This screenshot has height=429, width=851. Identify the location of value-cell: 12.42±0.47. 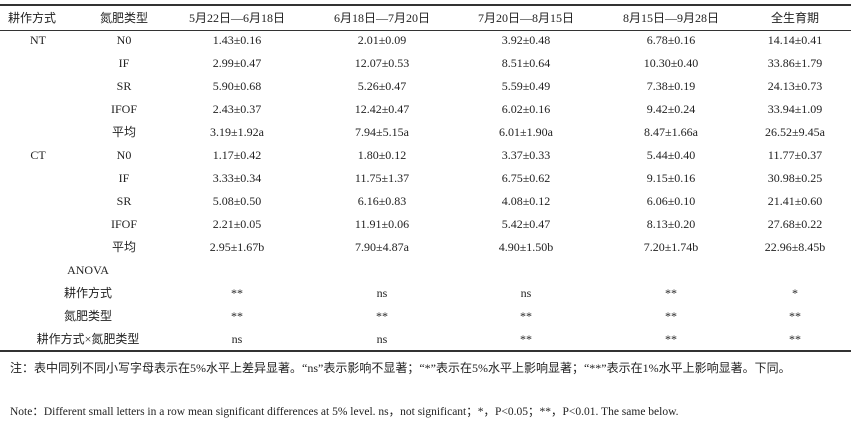
(382, 109).